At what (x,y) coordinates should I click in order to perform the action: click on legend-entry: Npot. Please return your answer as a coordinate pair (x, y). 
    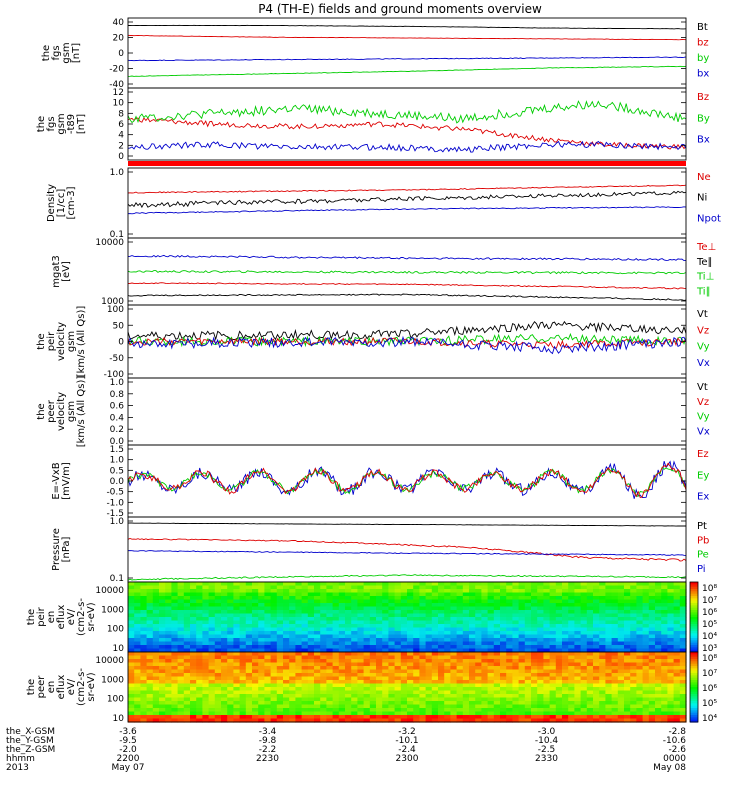
    Looking at the image, I should click on (709, 218).